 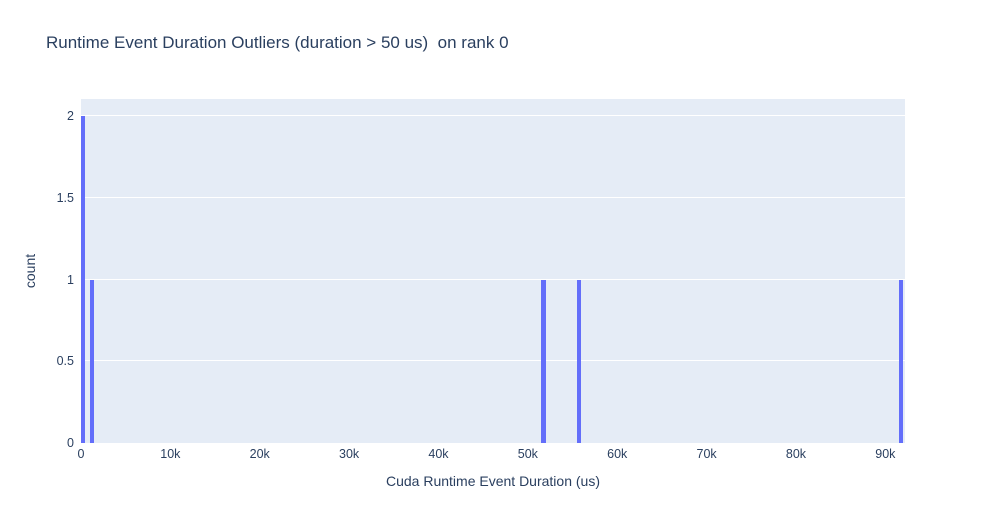 What do you see at coordinates (796, 454) in the screenshot?
I see `x-tick-label: 80k` at bounding box center [796, 454].